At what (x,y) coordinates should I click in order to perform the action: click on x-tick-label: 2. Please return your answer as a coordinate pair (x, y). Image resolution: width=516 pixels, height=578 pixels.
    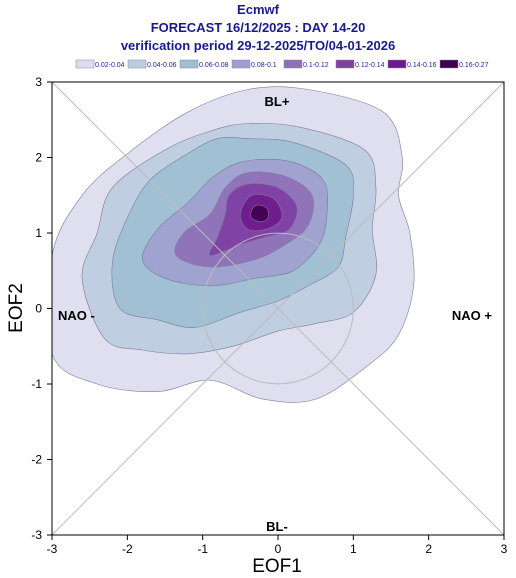
    Looking at the image, I should click on (428, 549).